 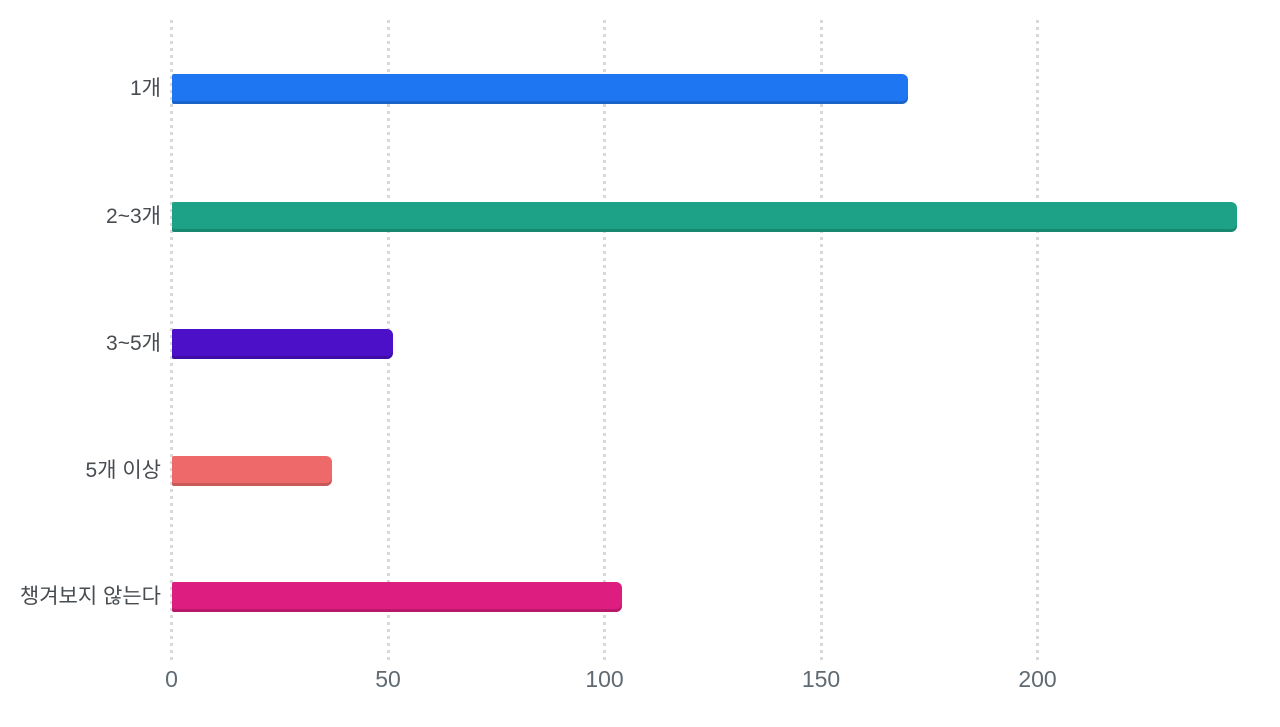 I want to click on x-tick-label: 100, so click(x=604, y=679).